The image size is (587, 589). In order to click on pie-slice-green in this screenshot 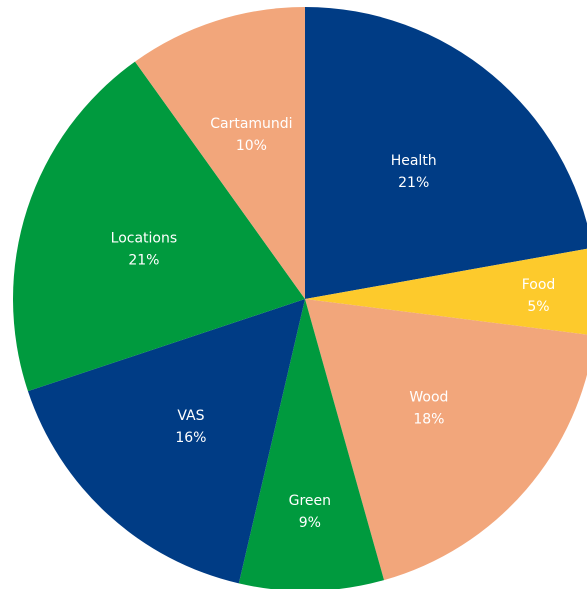, I will do `click(311, 444)`.